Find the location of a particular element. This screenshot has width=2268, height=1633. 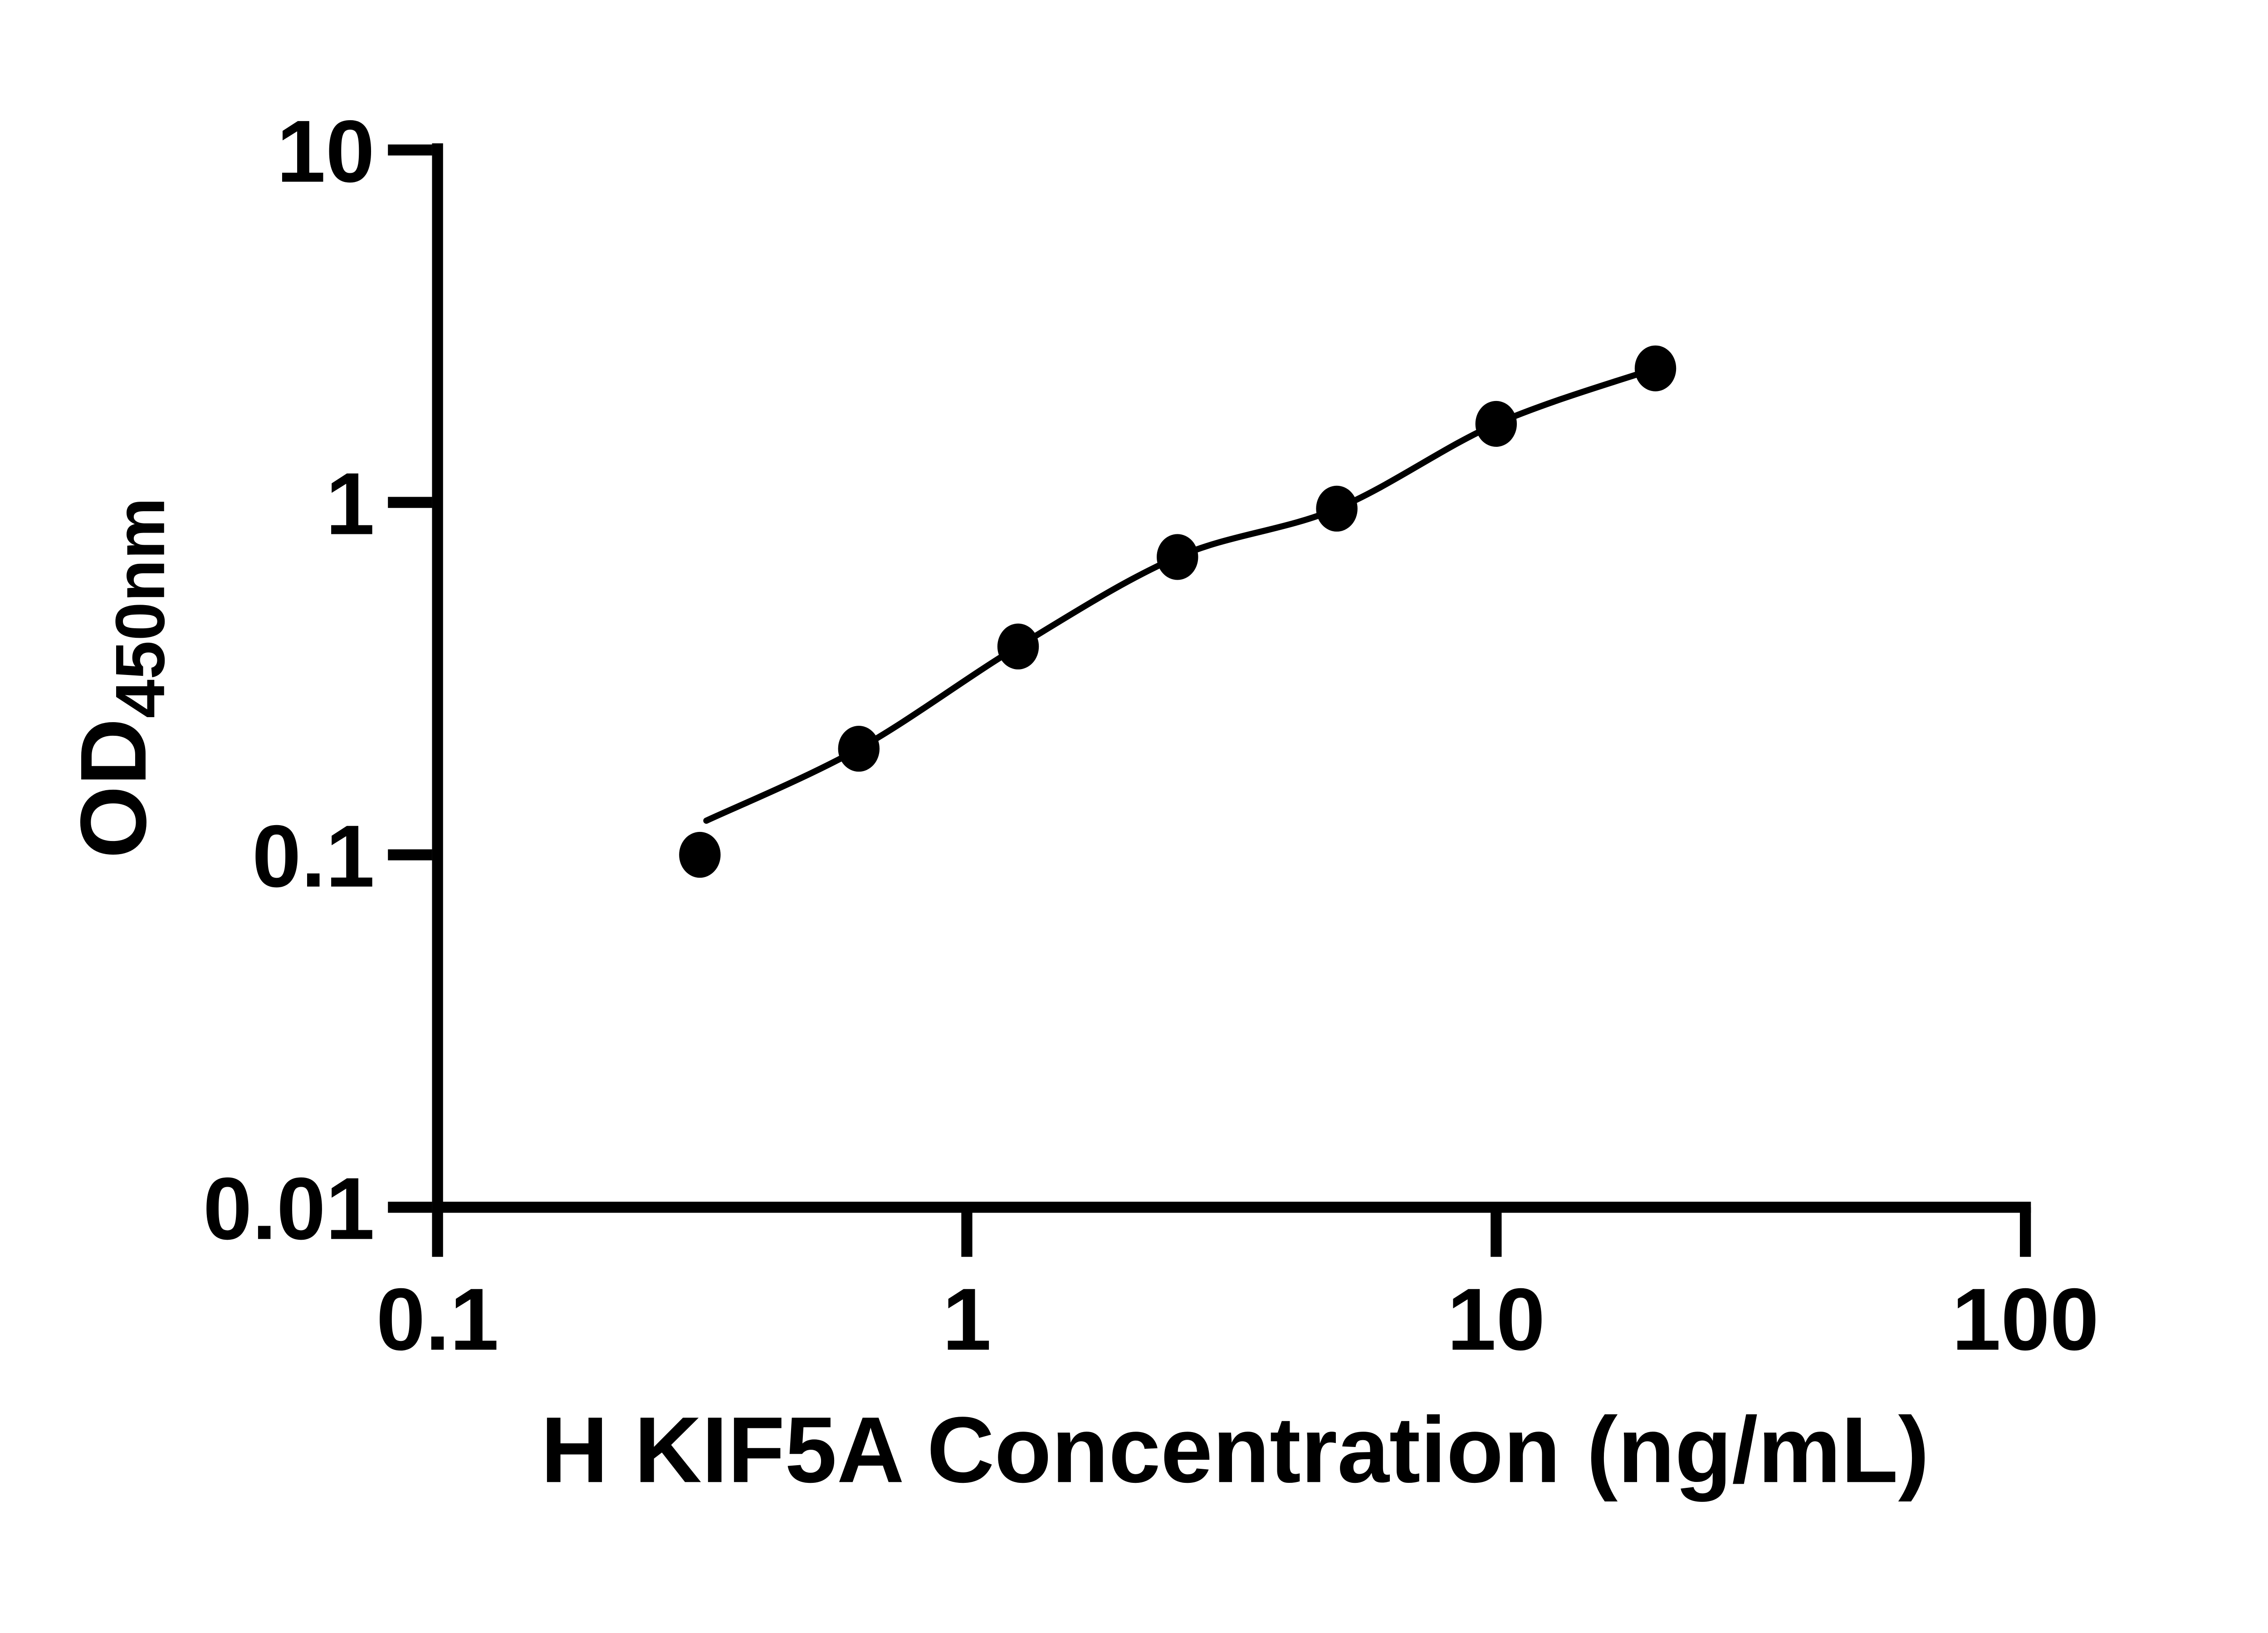

y-axis-title-subscript: 450nm is located at coordinates (140, 608).